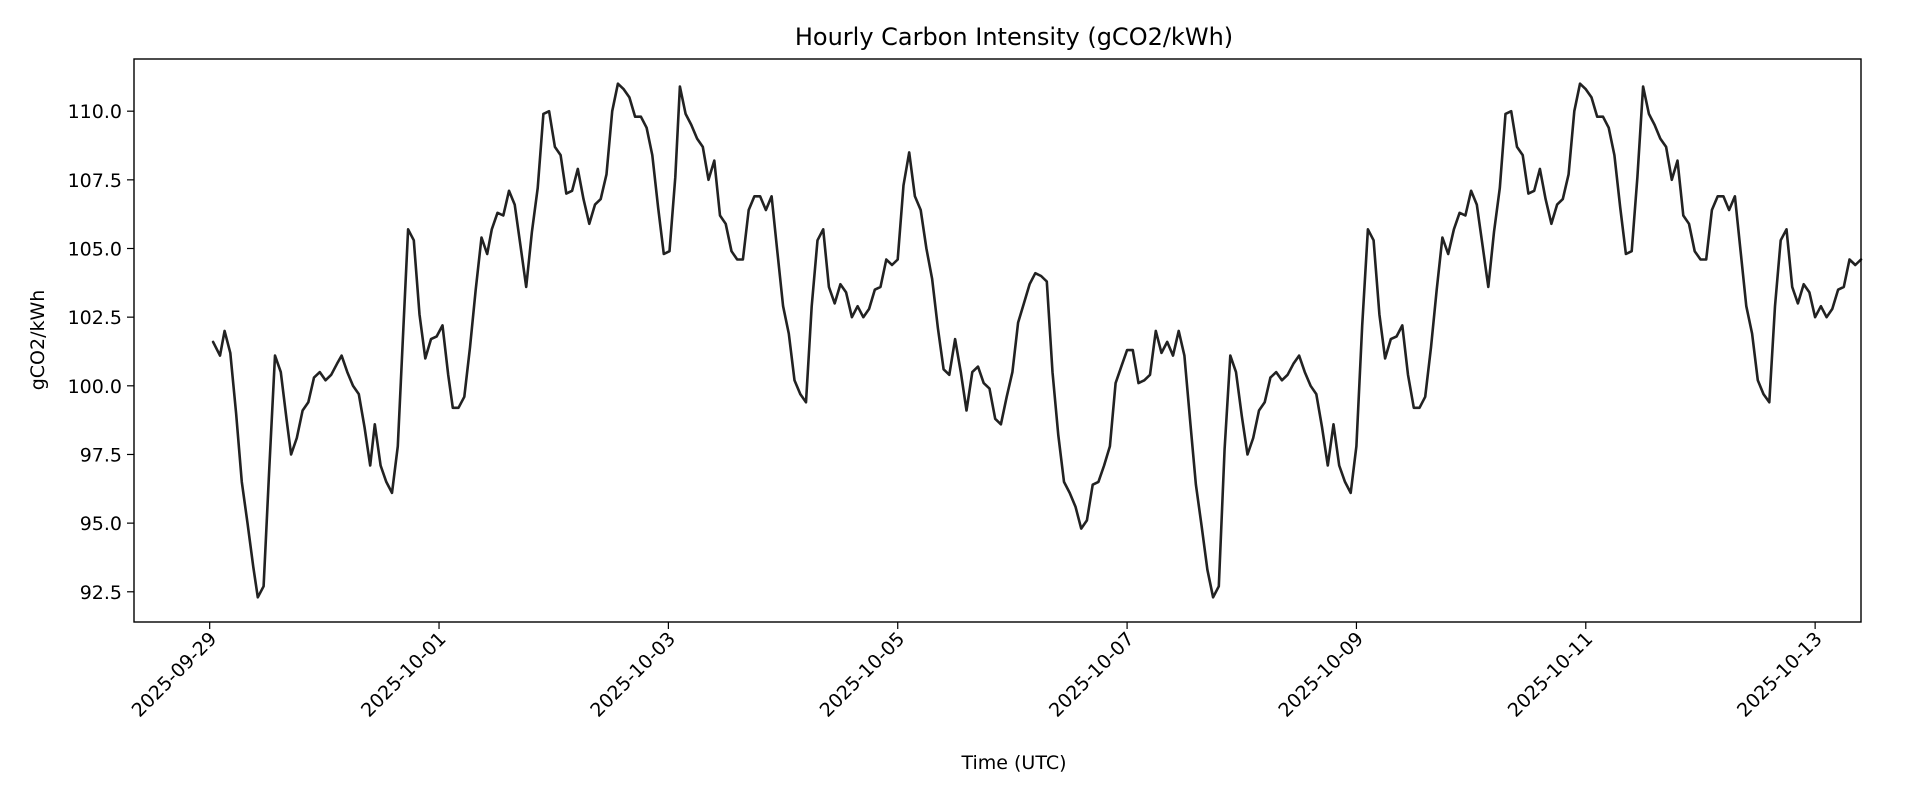 This screenshot has height=800, width=1920. What do you see at coordinates (1014, 37) in the screenshot?
I see `chart-title: Hourly Carbon Intensity (gCO2/kWh)` at bounding box center [1014, 37].